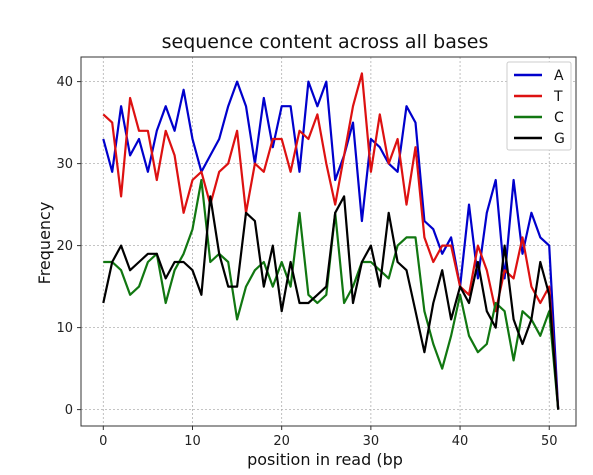 Image resolution: width=593 pixels, height=475 pixels. What do you see at coordinates (69, 410) in the screenshot?
I see `y-tick-label: 0` at bounding box center [69, 410].